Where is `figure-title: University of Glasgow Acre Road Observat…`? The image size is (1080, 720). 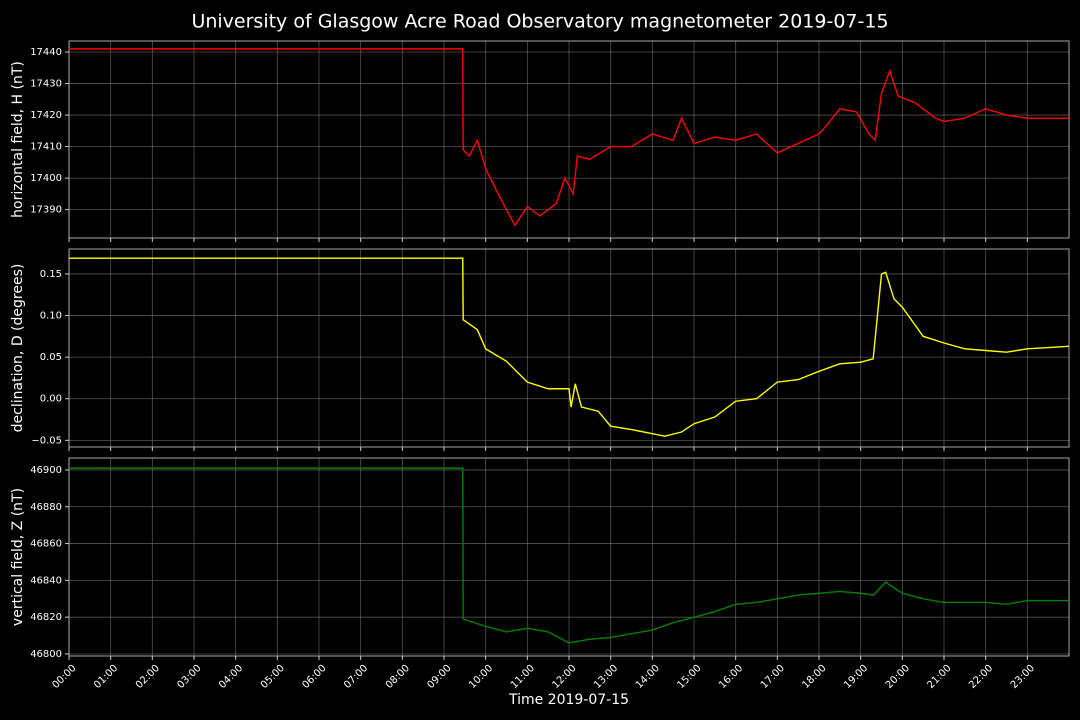 figure-title: University of Glasgow Acre Road Observat… is located at coordinates (539, 22).